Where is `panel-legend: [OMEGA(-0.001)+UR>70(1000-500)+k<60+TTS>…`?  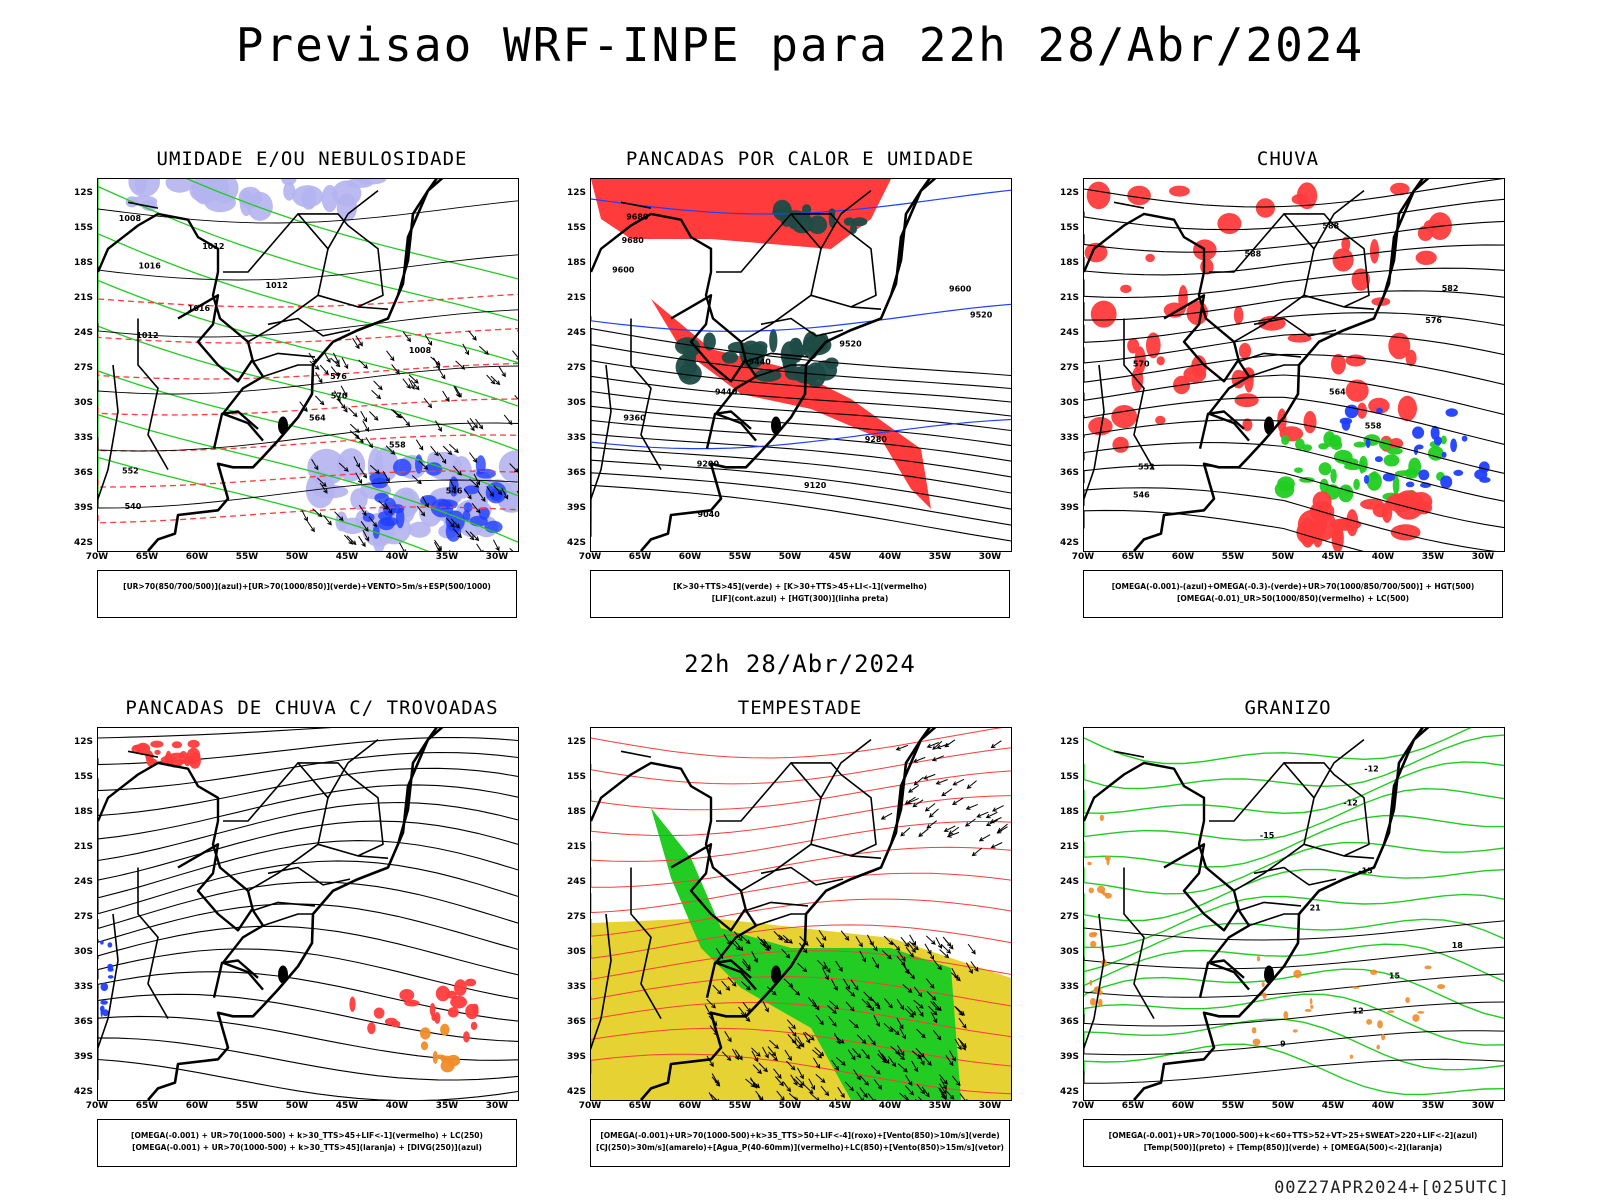
panel-legend: [OMEGA(-0.001)+UR>70(1000-500)+k<60+TTS>… is located at coordinates (1293, 1143).